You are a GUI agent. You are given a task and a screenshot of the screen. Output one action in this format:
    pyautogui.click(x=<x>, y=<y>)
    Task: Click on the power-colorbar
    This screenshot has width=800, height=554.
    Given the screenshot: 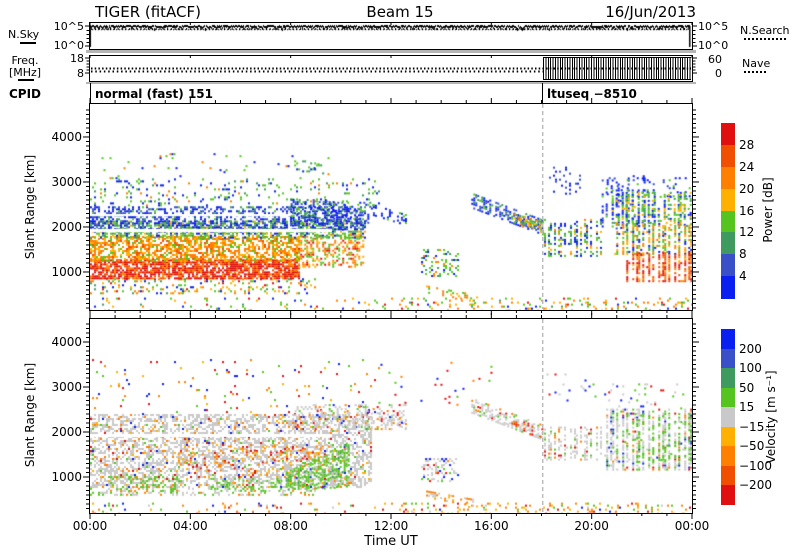 What is the action you would take?
    pyautogui.click(x=728, y=211)
    